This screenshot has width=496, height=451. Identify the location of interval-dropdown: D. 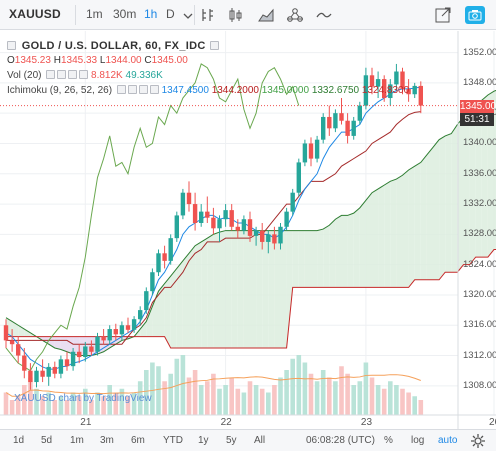
(170, 14).